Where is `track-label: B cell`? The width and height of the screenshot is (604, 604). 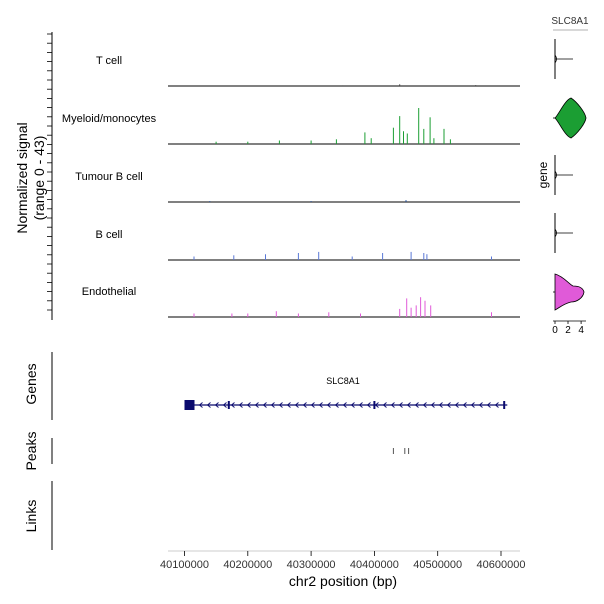
track-label: B cell is located at coordinates (109, 235).